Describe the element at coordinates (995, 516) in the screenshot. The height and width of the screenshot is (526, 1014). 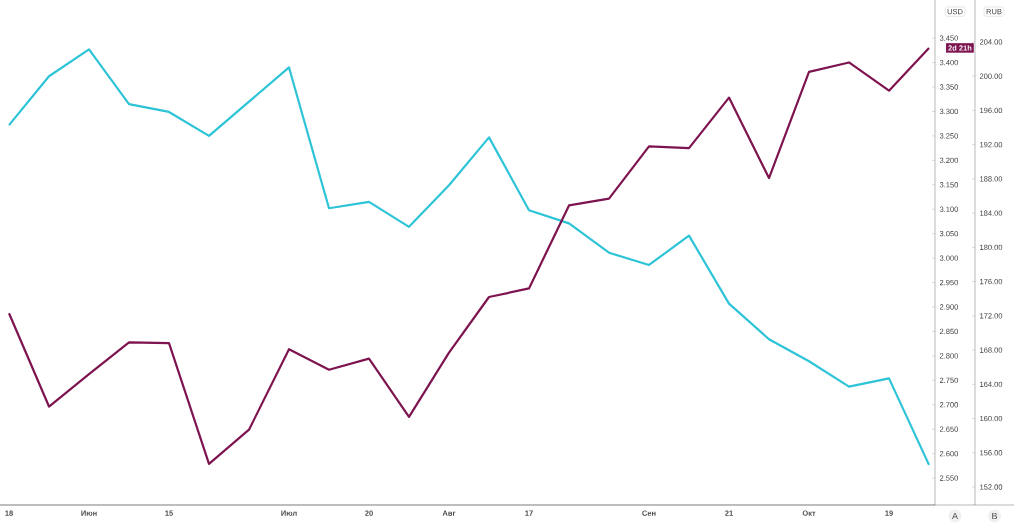
I see `text: B` at that location.